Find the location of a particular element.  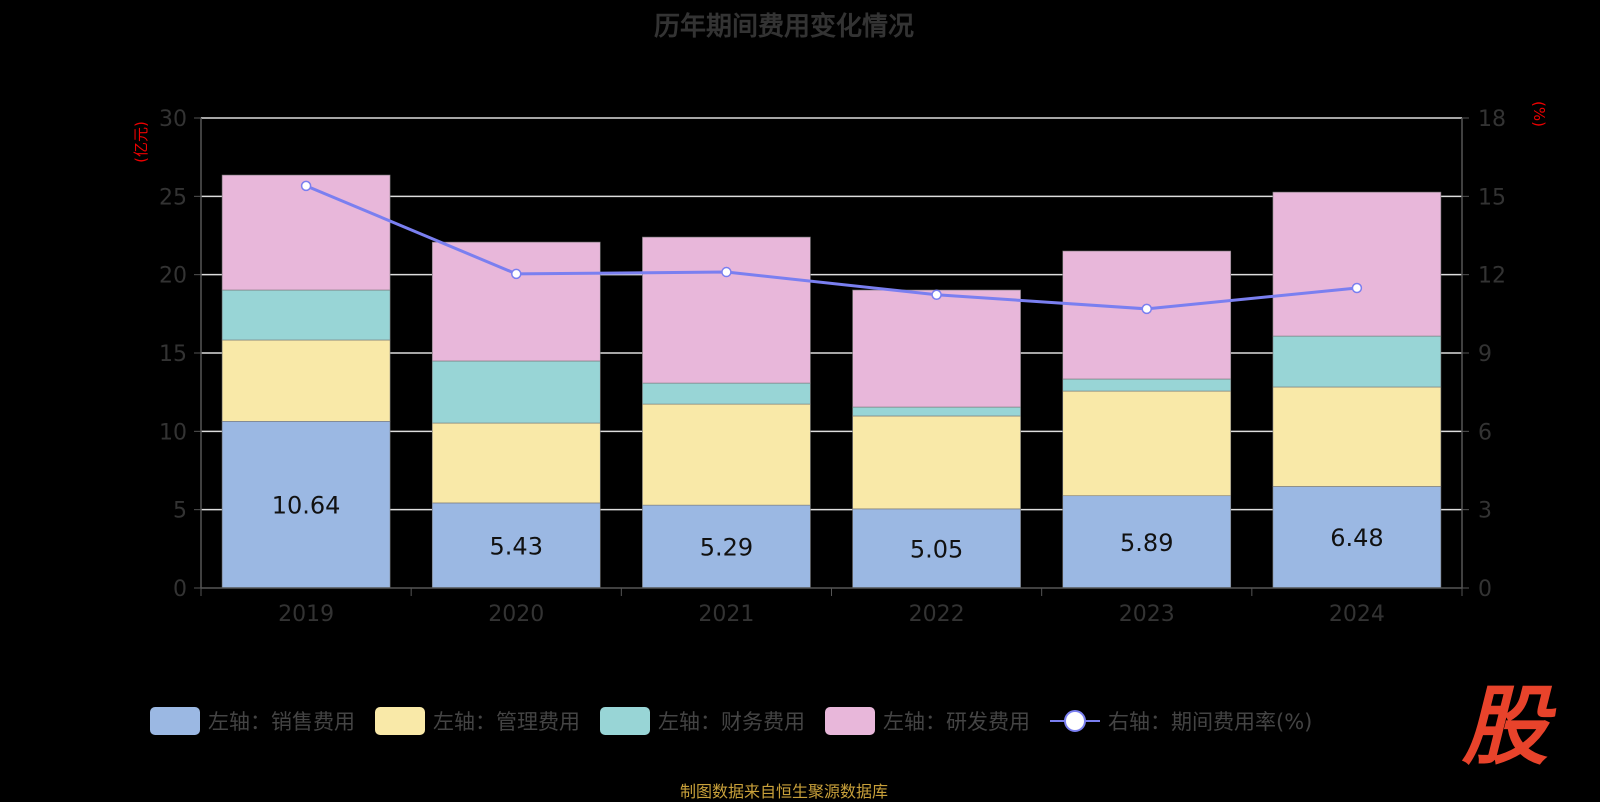

y2-tick-label: 18 is located at coordinates (1492, 119).